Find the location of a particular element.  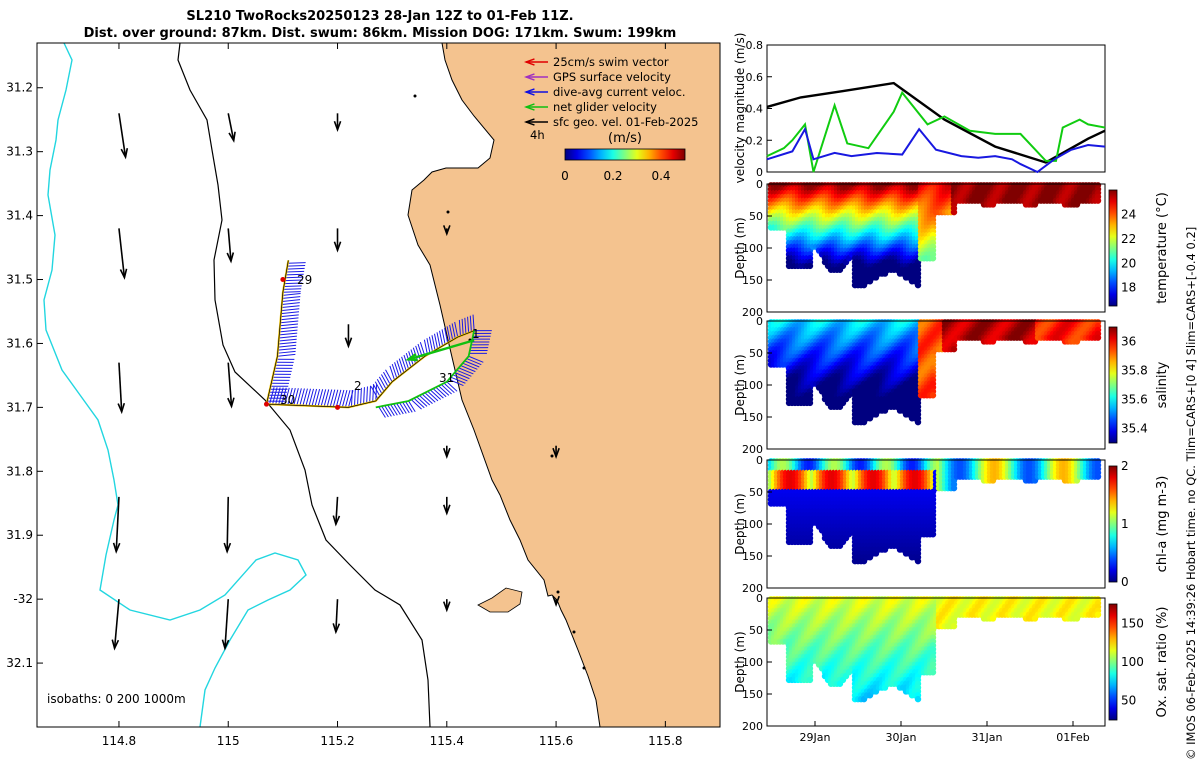

map-y-tick-label-5: 31.7 is located at coordinates (19, 407).